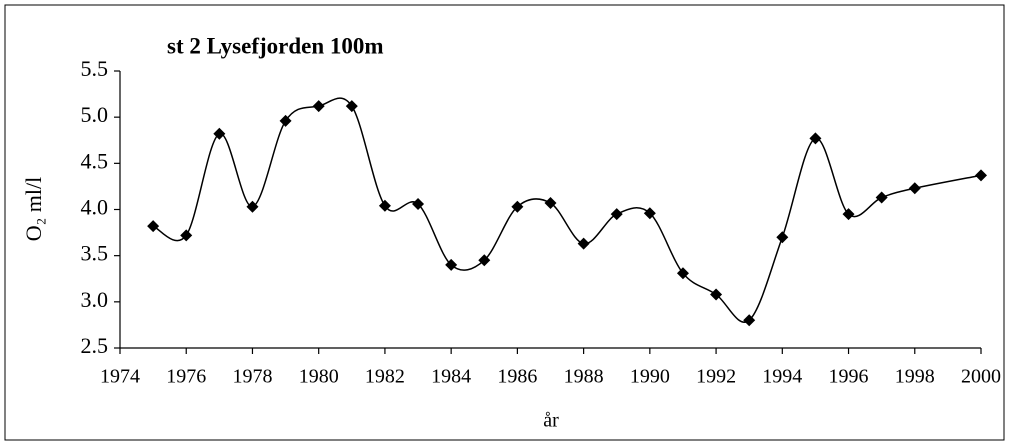 This screenshot has width=1010, height=448. I want to click on x-tick-label: 1994, so click(782, 377).